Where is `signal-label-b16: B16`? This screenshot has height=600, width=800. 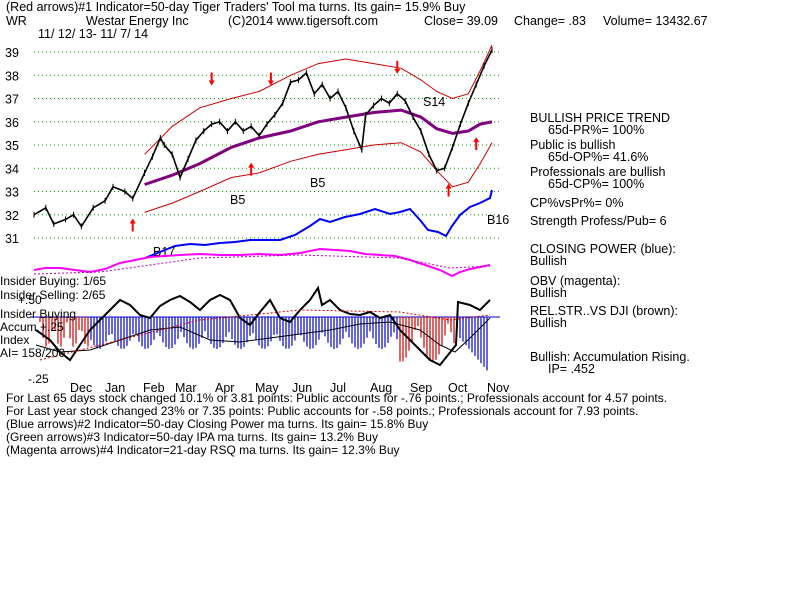 signal-label-b16: B16 is located at coordinates (498, 220).